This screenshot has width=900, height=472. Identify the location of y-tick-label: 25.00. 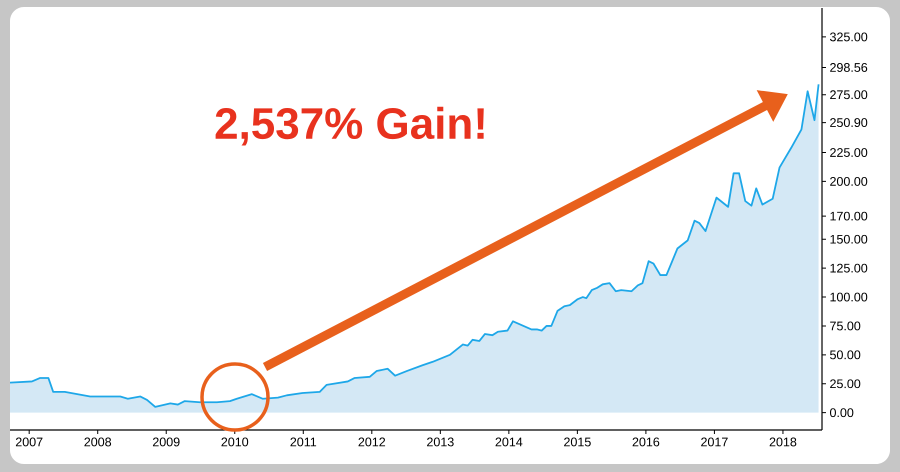
(845, 383).